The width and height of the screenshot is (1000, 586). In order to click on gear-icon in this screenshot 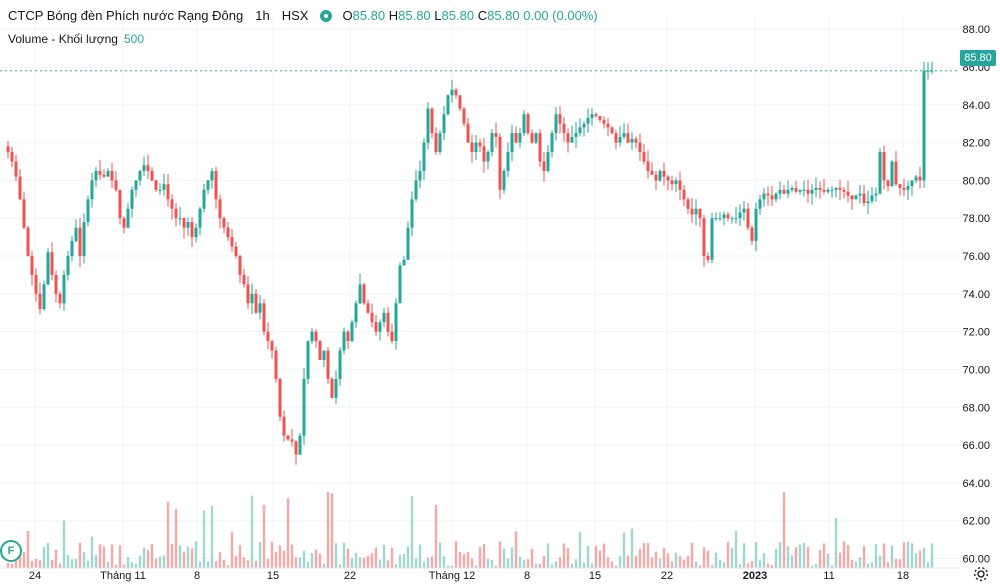, I will do `click(981, 574)`.